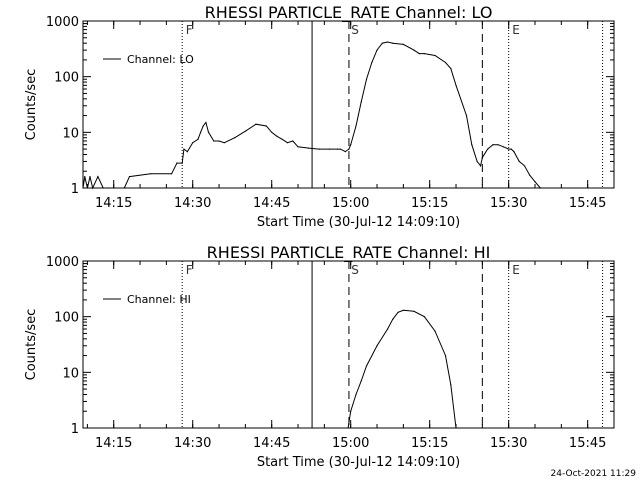 This screenshot has width=640, height=480. Describe the element at coordinates (31, 345) in the screenshot. I see `y-axis-label: Counts/sec` at that location.